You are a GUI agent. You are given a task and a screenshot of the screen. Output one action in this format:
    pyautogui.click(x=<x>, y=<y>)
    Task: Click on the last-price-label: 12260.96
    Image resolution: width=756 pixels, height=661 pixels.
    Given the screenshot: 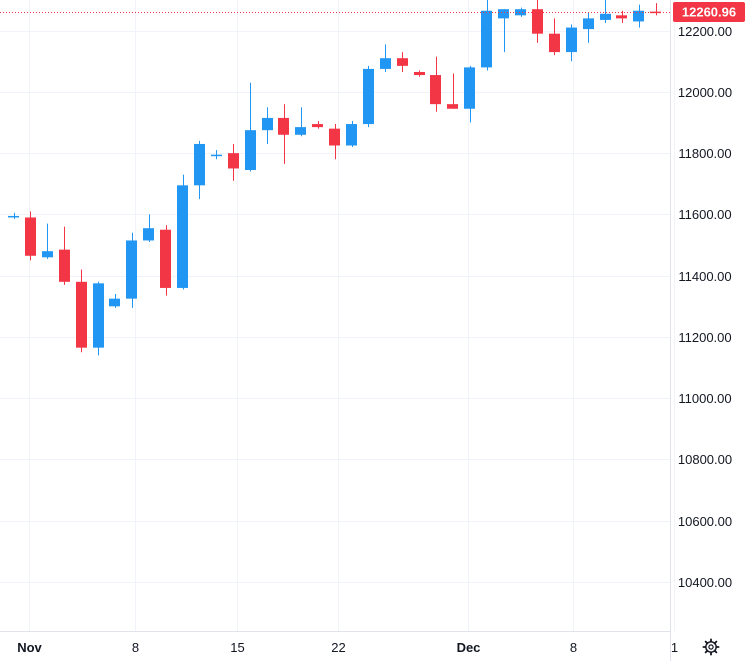 What is the action you would take?
    pyautogui.click(x=709, y=11)
    